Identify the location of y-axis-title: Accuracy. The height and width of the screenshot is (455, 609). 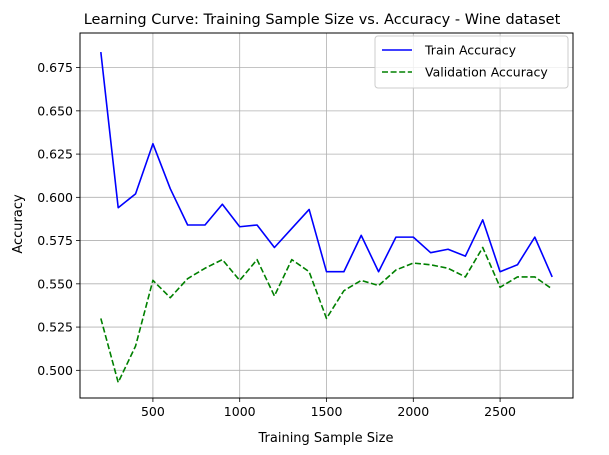
(18, 224).